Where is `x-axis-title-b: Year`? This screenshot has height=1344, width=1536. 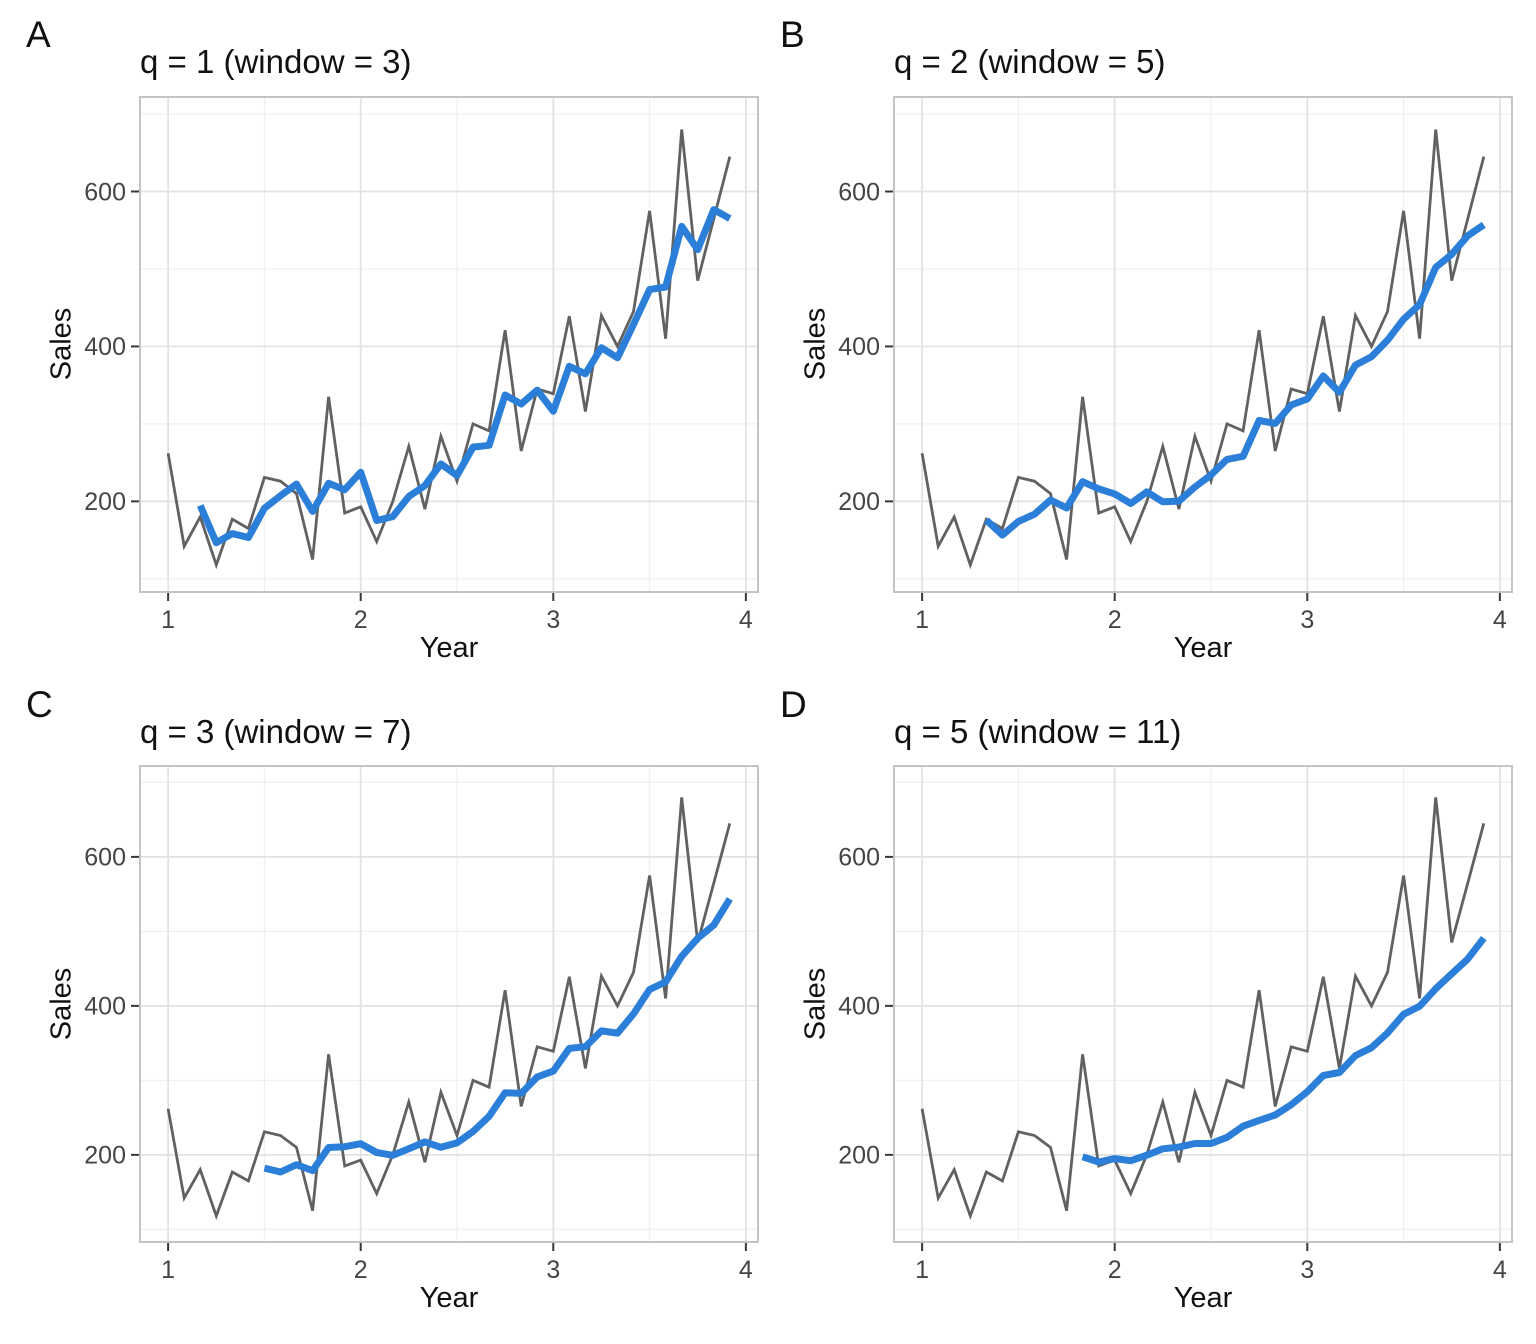 x-axis-title-b: Year is located at coordinates (1203, 648).